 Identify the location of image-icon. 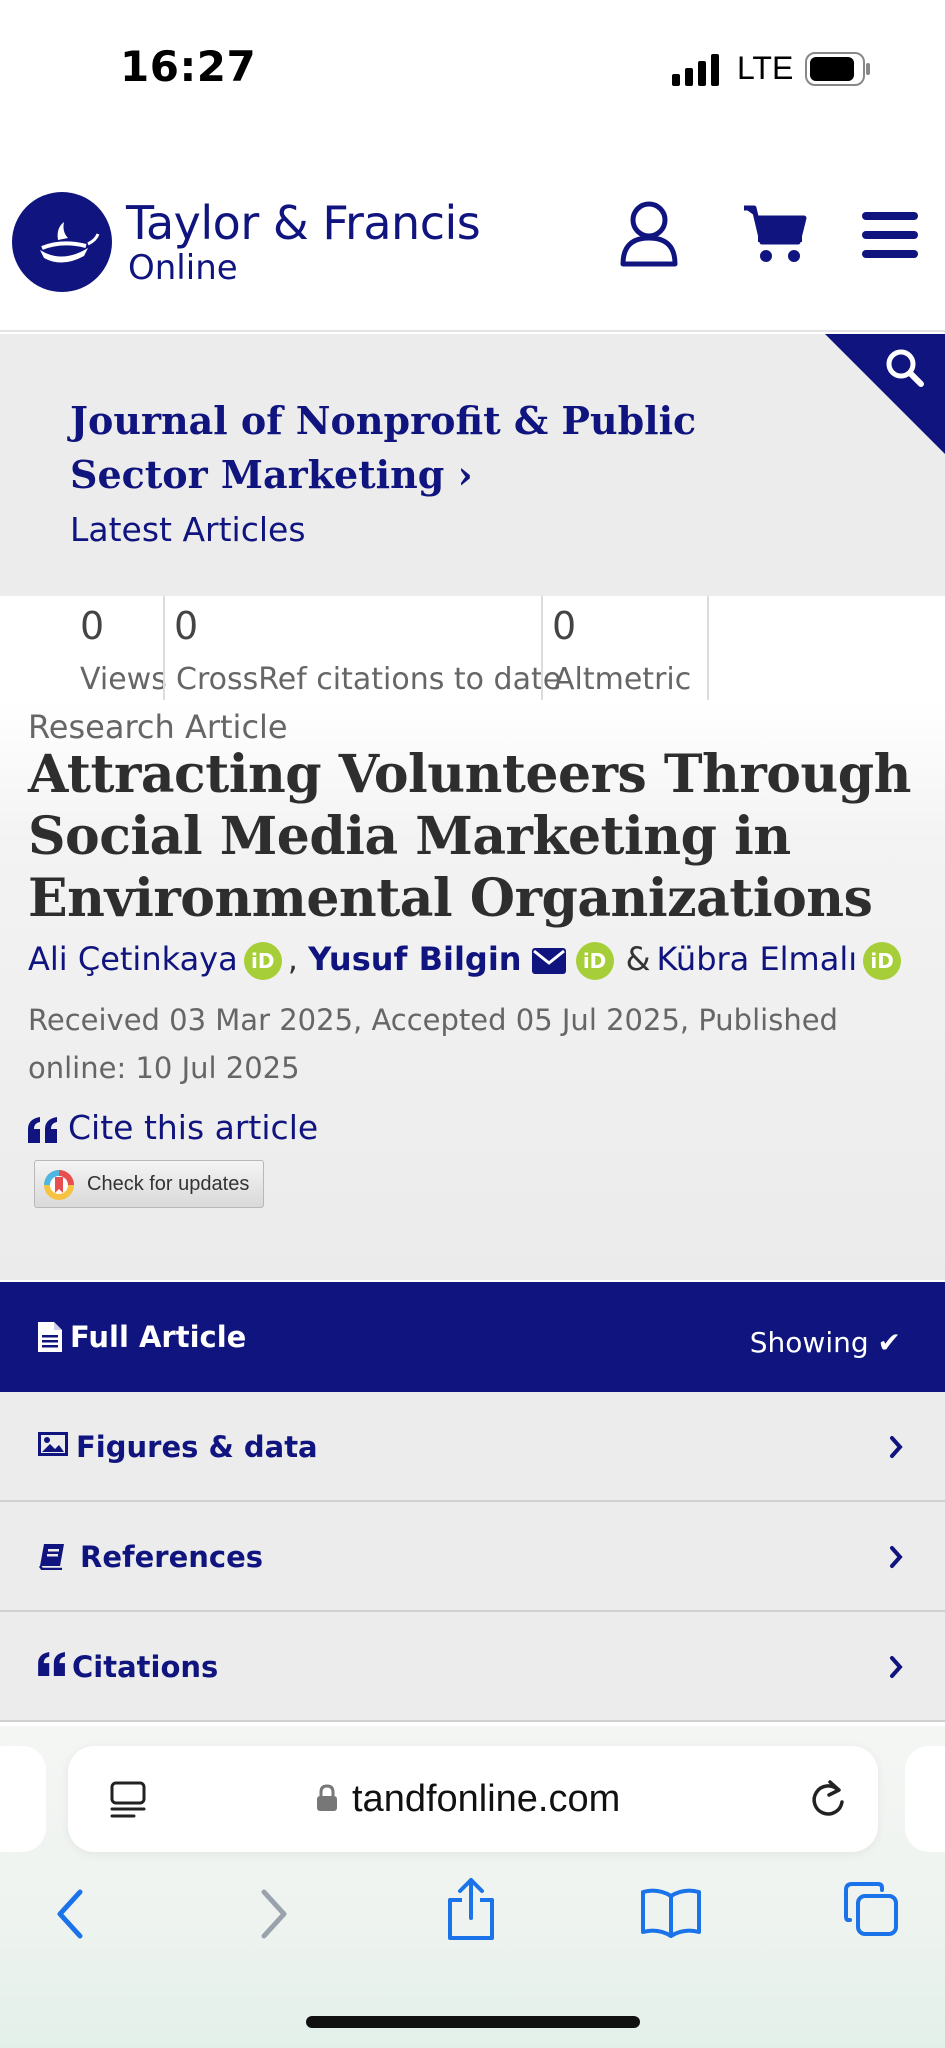
(53, 1444).